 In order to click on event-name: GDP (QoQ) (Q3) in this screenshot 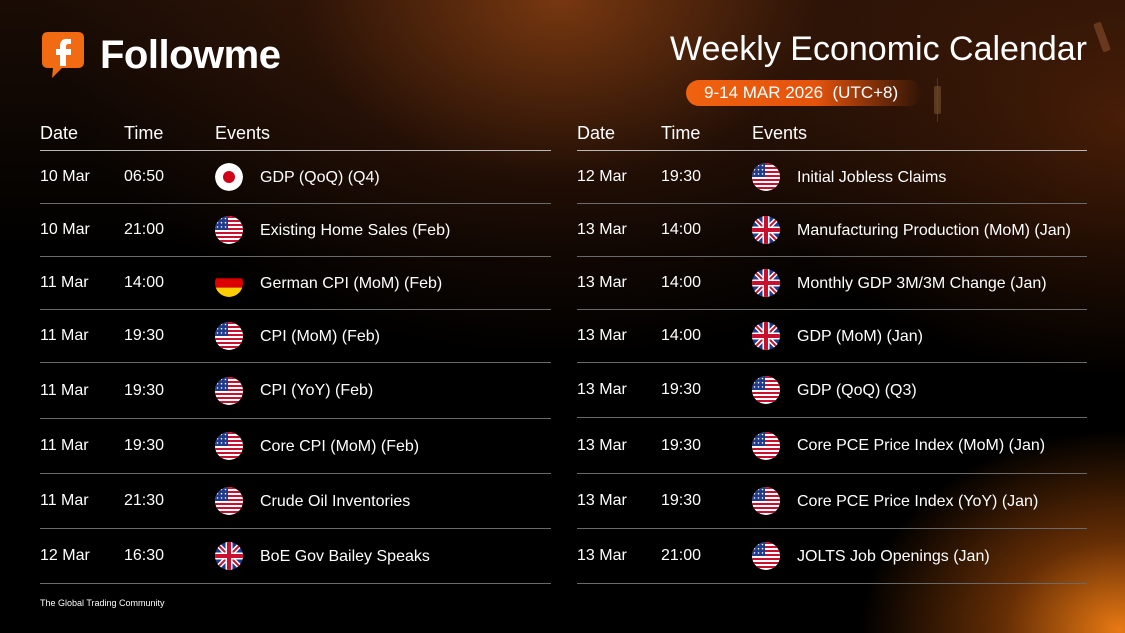, I will do `click(857, 390)`.